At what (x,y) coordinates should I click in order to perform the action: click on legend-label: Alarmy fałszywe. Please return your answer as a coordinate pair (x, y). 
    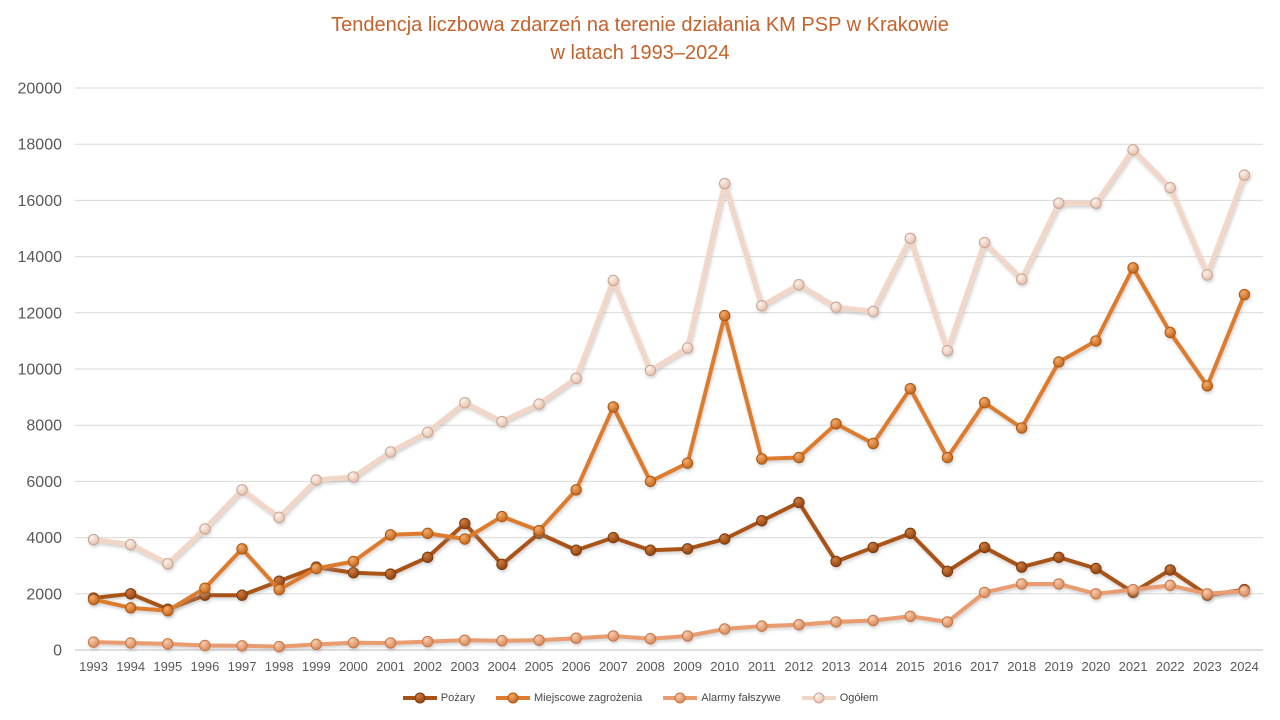
    Looking at the image, I should click on (741, 698).